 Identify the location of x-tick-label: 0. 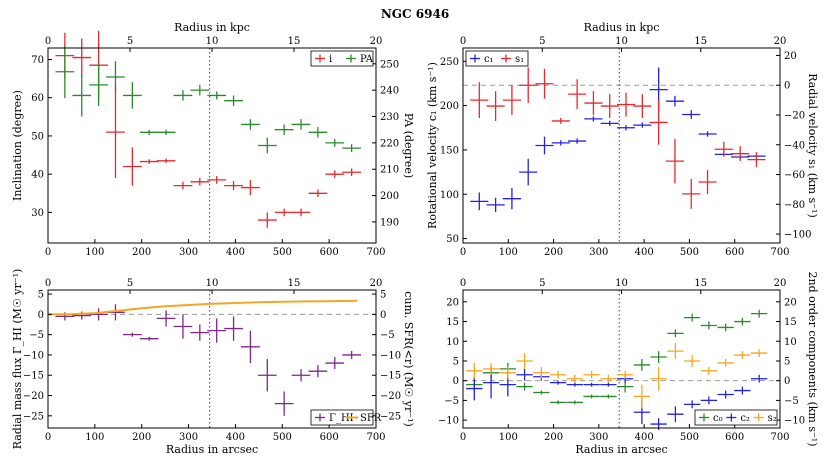
(48, 252).